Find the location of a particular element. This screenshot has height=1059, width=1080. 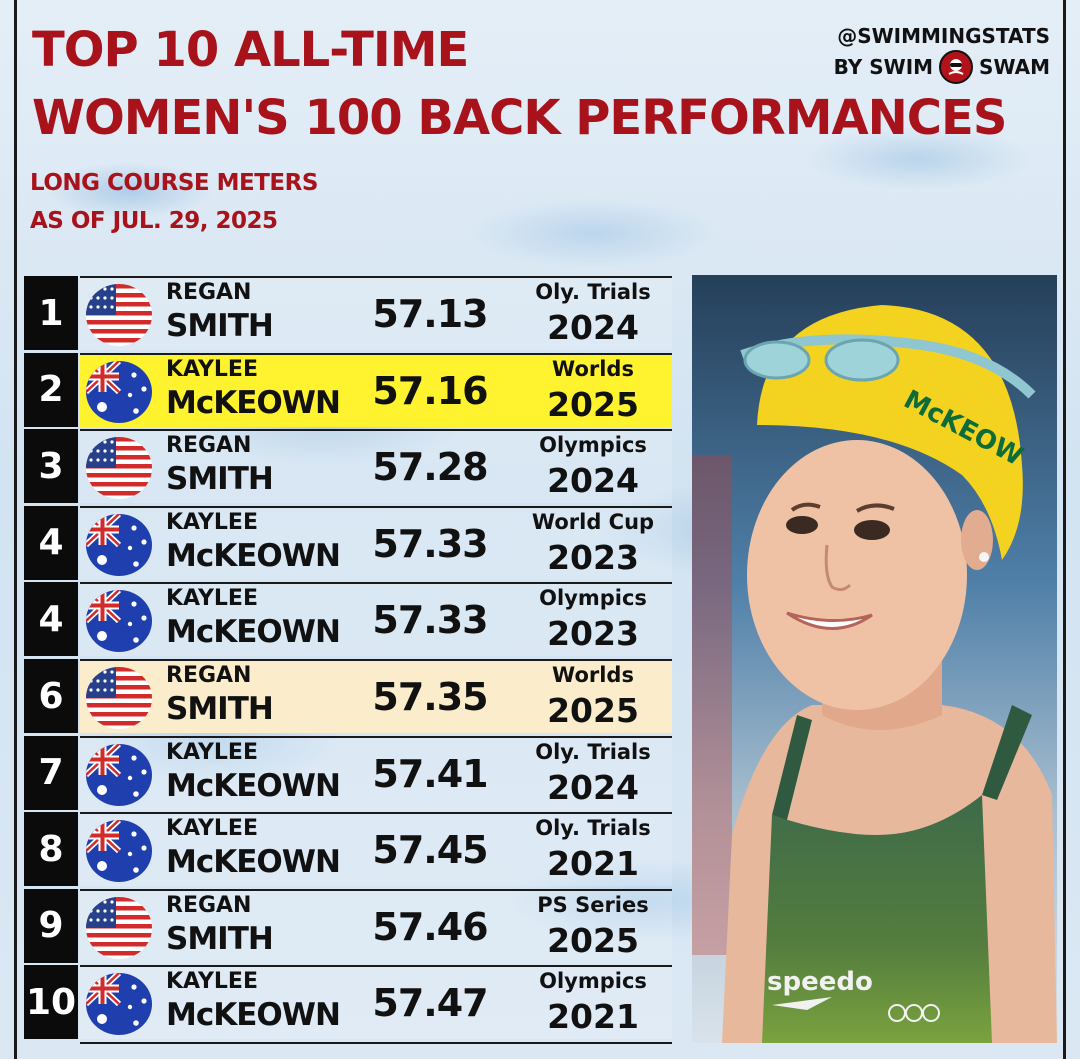

row-content: REGAN SMITH 57.46 PS Series 2025 is located at coordinates (376, 925).